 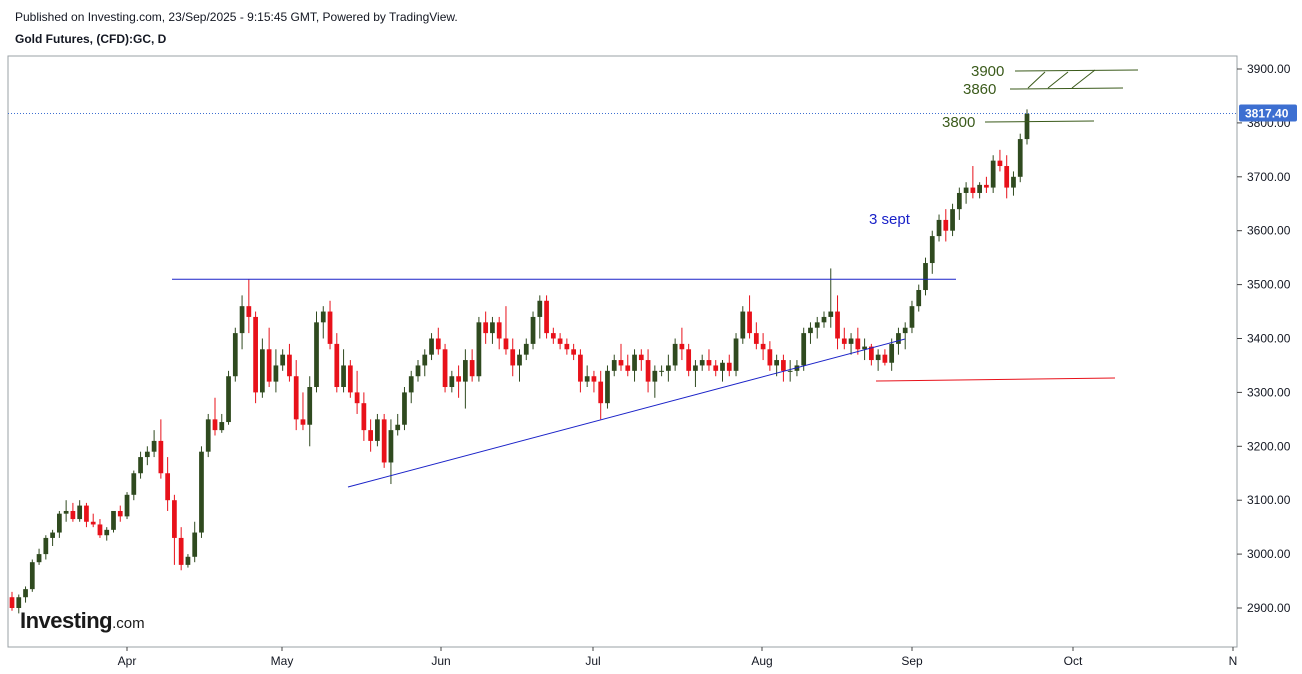 I want to click on x-tick-label: N, so click(x=1233, y=661).